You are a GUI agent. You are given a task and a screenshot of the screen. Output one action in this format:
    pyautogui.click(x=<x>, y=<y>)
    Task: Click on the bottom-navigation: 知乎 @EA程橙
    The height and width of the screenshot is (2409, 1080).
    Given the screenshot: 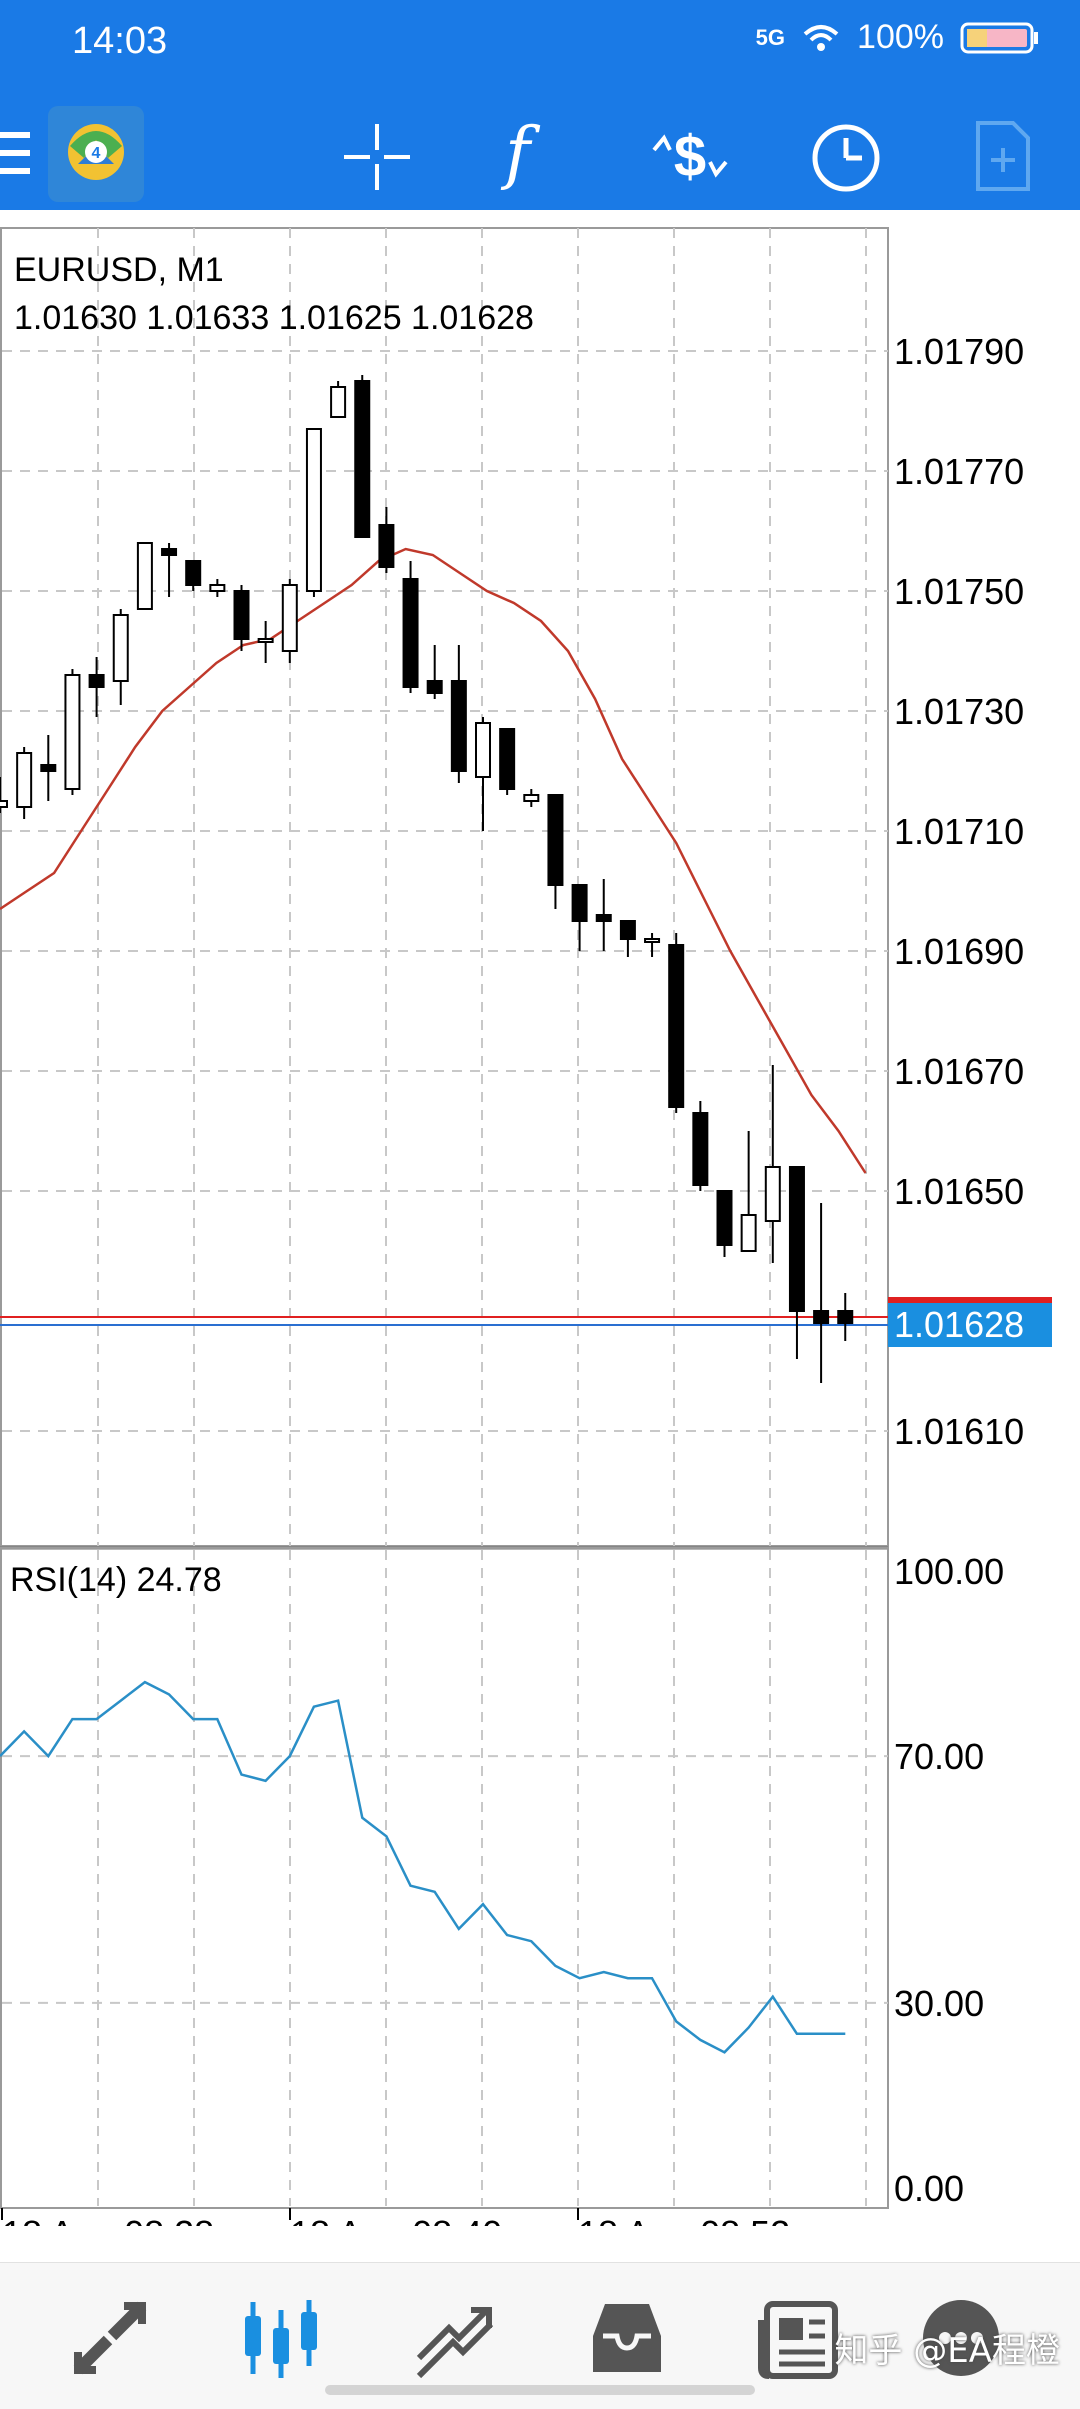 What is the action you would take?
    pyautogui.click(x=540, y=2335)
    